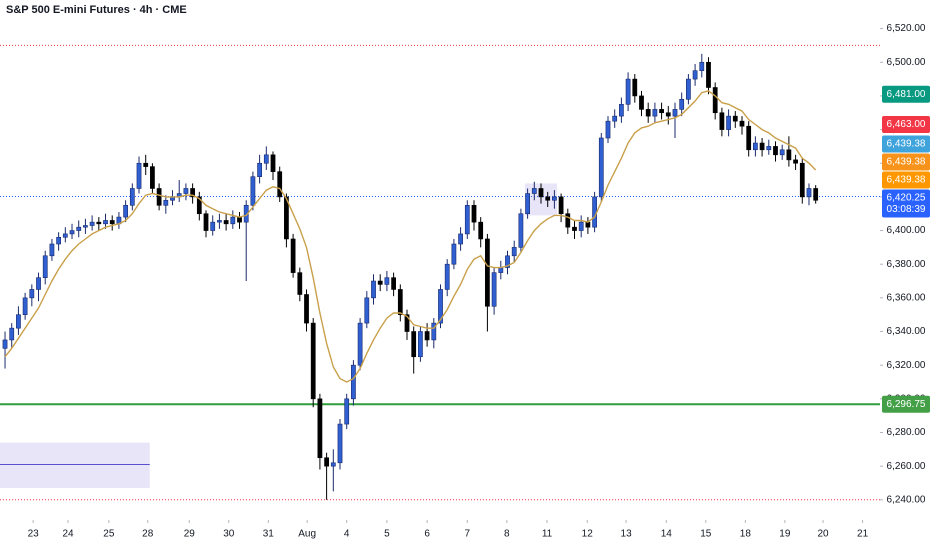  What do you see at coordinates (906, 298) in the screenshot?
I see `y-tick-label: 6,360.00` at bounding box center [906, 298].